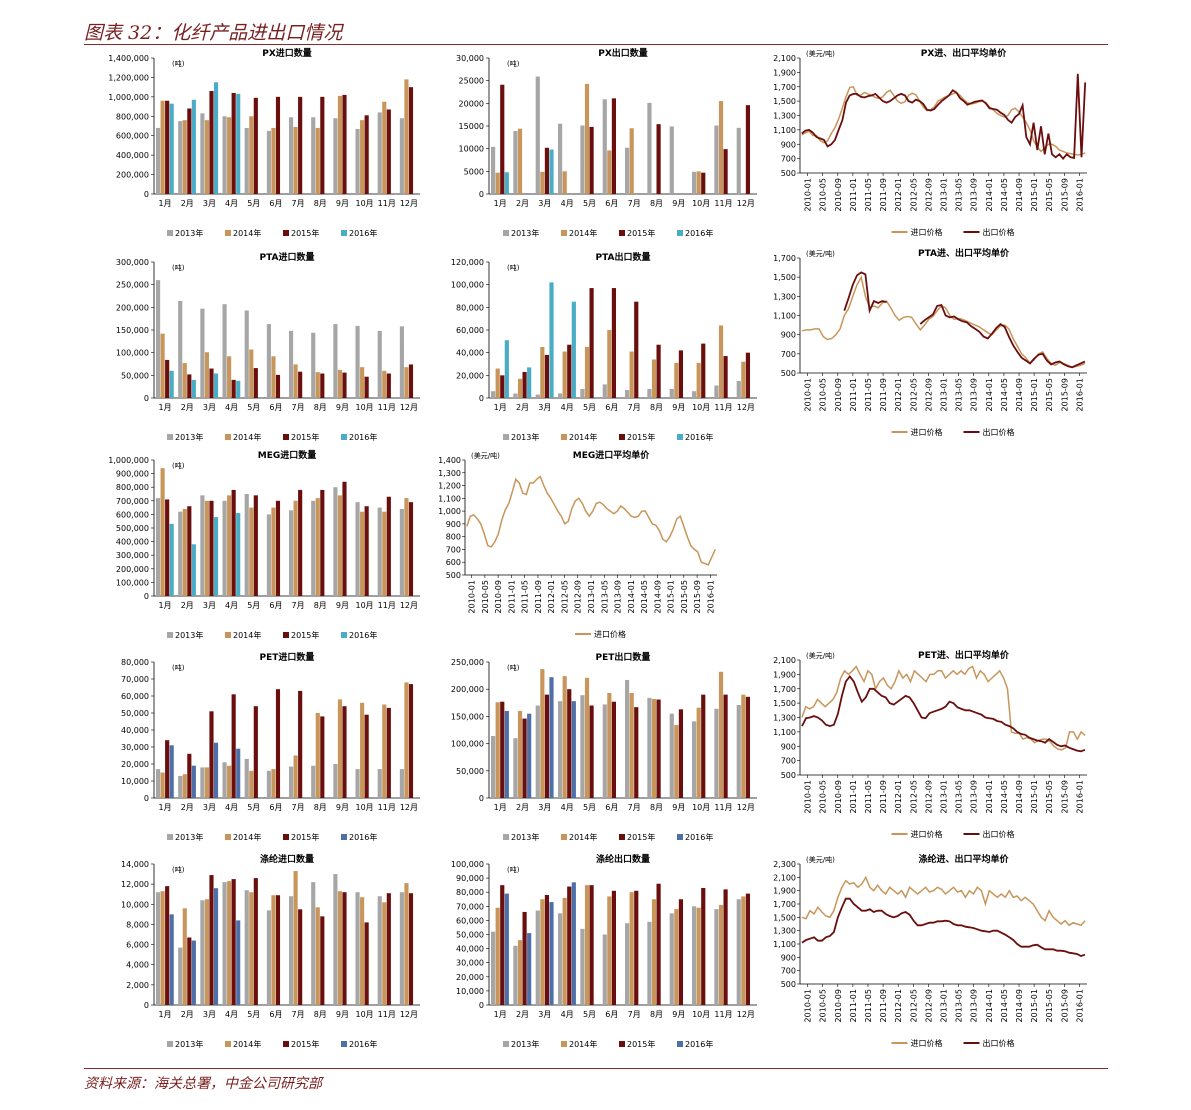 This screenshot has width=1191, height=1110. Describe the element at coordinates (251, 948) in the screenshot. I see `chart-11-bar-2014年-5月` at that location.